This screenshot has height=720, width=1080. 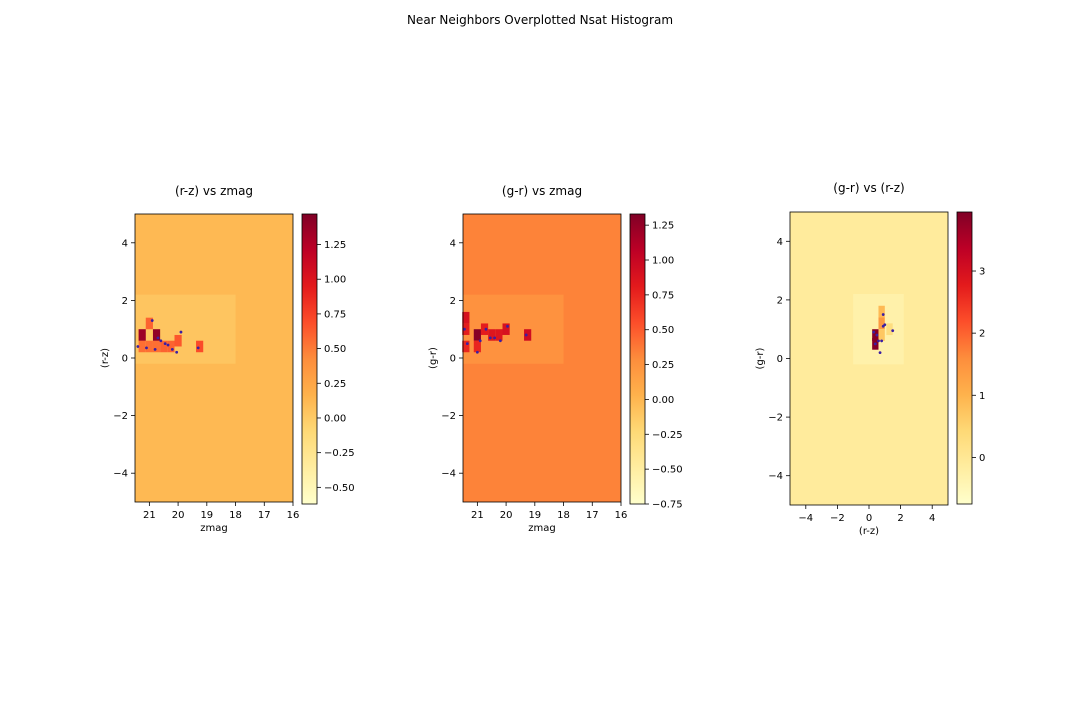 I want to click on x-tick-label: 0, so click(x=869, y=518).